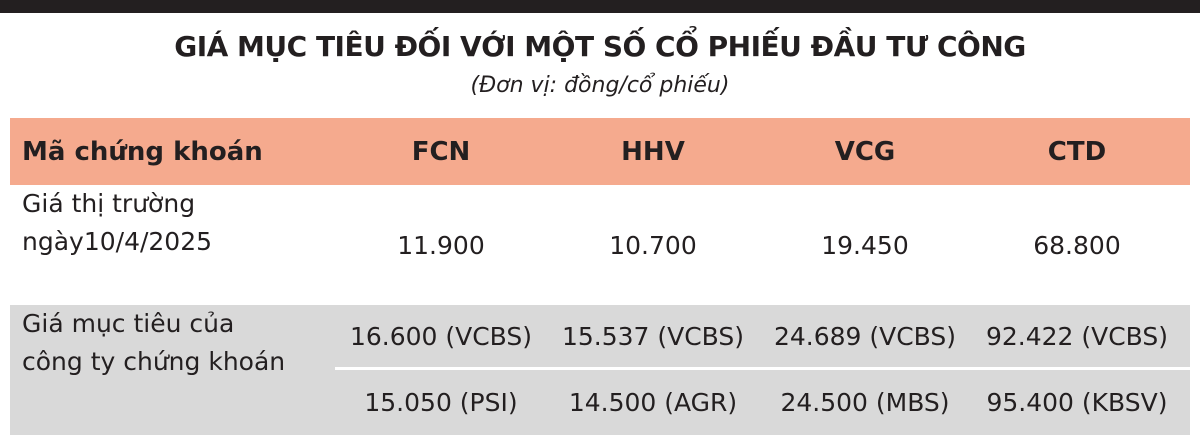  What do you see at coordinates (653, 402) in the screenshot?
I see `target-value: 14.500 (AGR)` at bounding box center [653, 402].